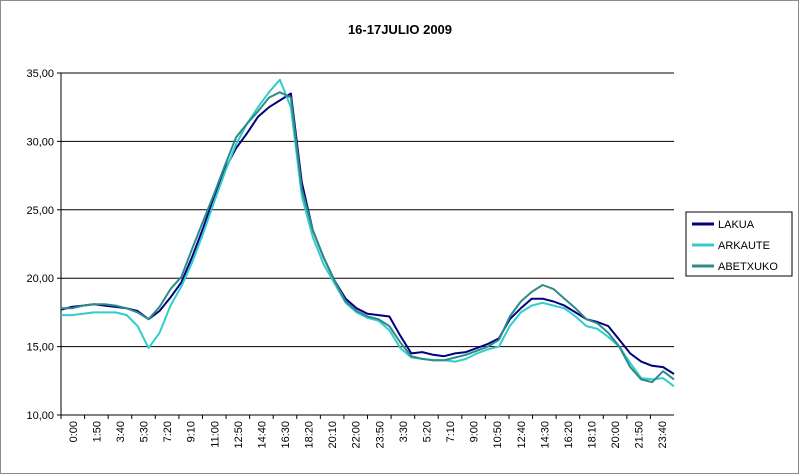 Image resolution: width=799 pixels, height=474 pixels. What do you see at coordinates (40, 211) in the screenshot?
I see `y-tick-label: 25,00` at bounding box center [40, 211].